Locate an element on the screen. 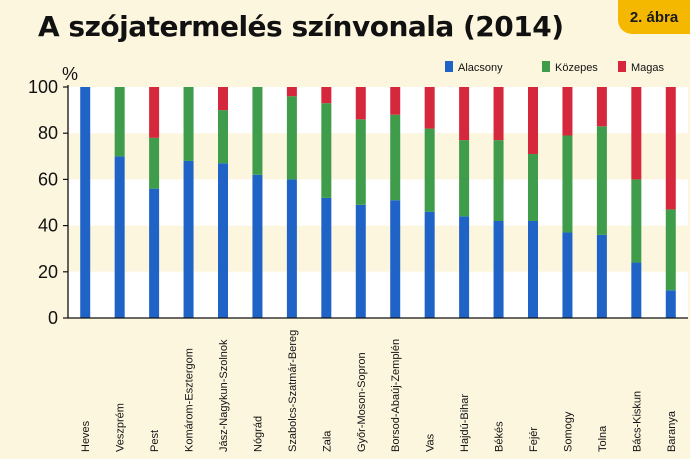 The width and height of the screenshot is (690, 459). chart-title: A szójatermelés színvonala (2014) is located at coordinates (301, 26).